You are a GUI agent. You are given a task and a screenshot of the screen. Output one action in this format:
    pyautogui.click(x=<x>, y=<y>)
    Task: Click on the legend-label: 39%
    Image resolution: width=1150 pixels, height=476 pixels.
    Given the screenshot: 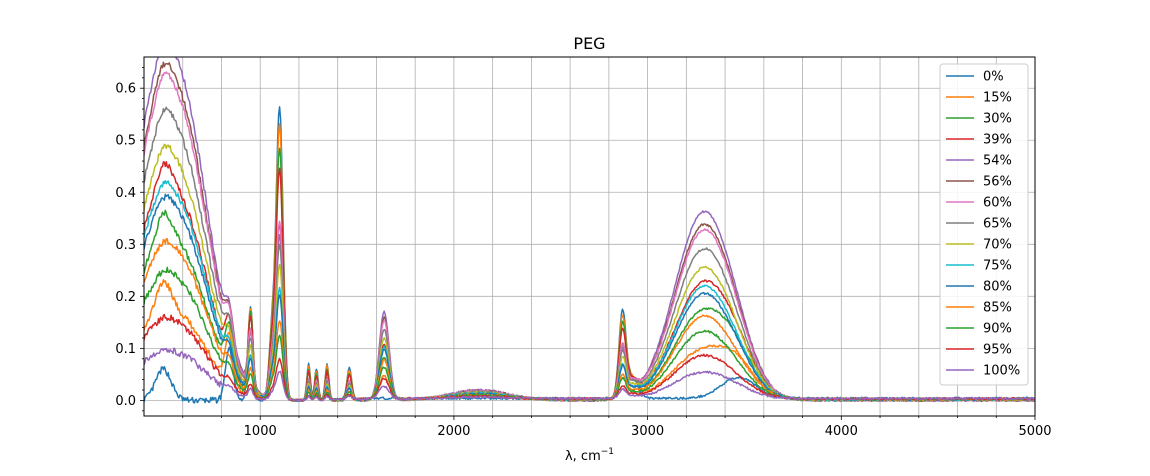 What is the action you would take?
    pyautogui.click(x=997, y=140)
    